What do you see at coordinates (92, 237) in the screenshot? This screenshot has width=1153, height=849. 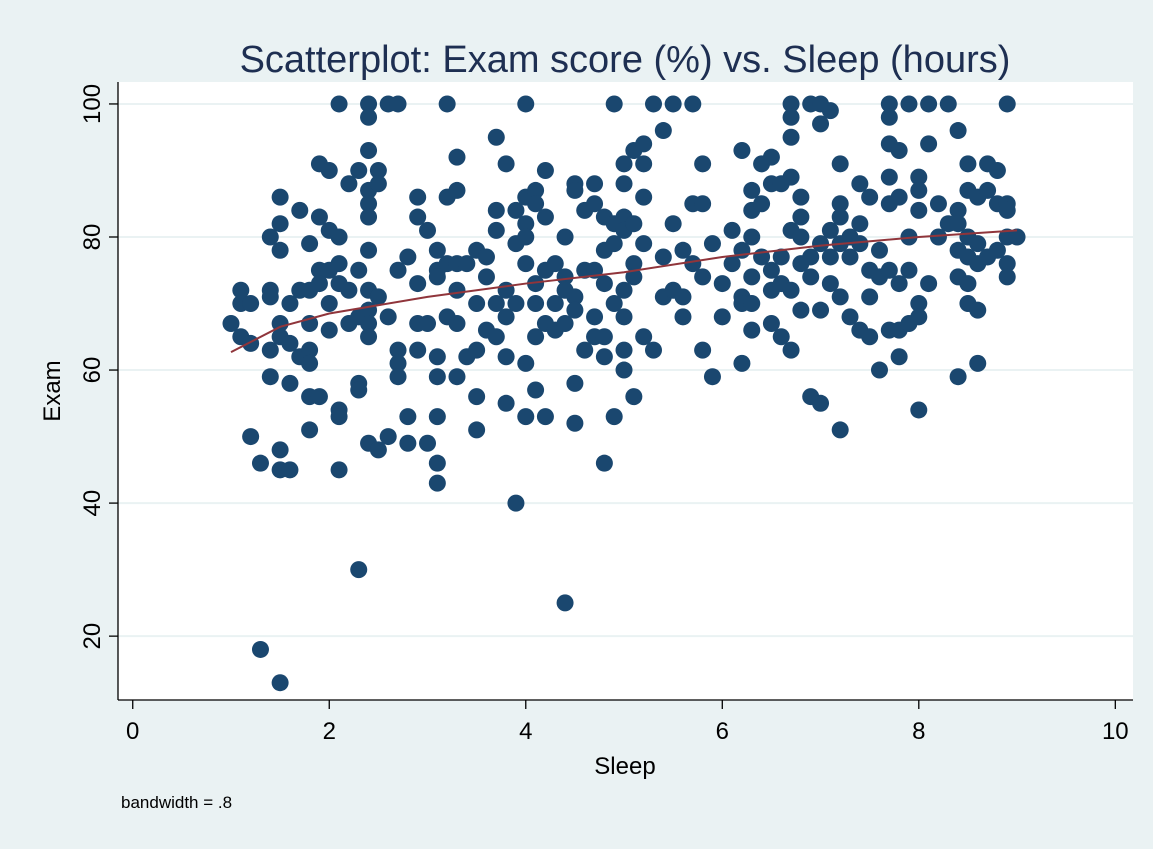 I see `y-tick-label: 80` at bounding box center [92, 237].